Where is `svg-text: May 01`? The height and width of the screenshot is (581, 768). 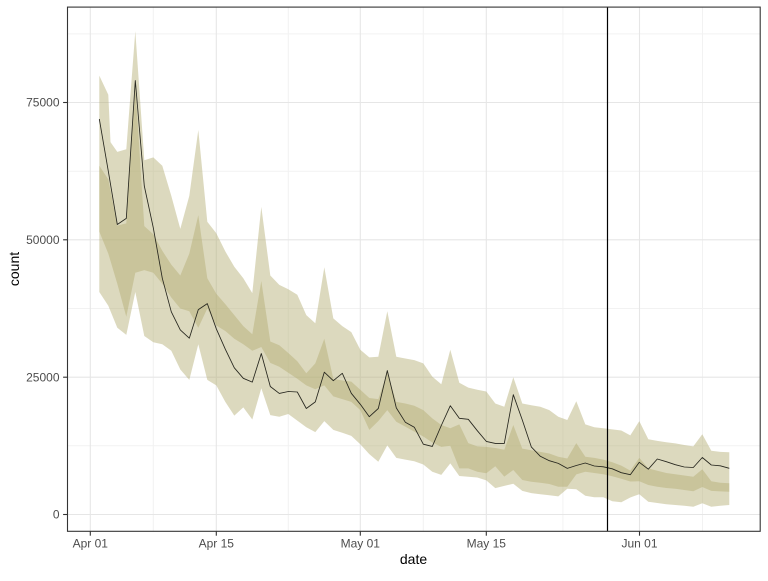 svg-text: May 01 is located at coordinates (361, 544).